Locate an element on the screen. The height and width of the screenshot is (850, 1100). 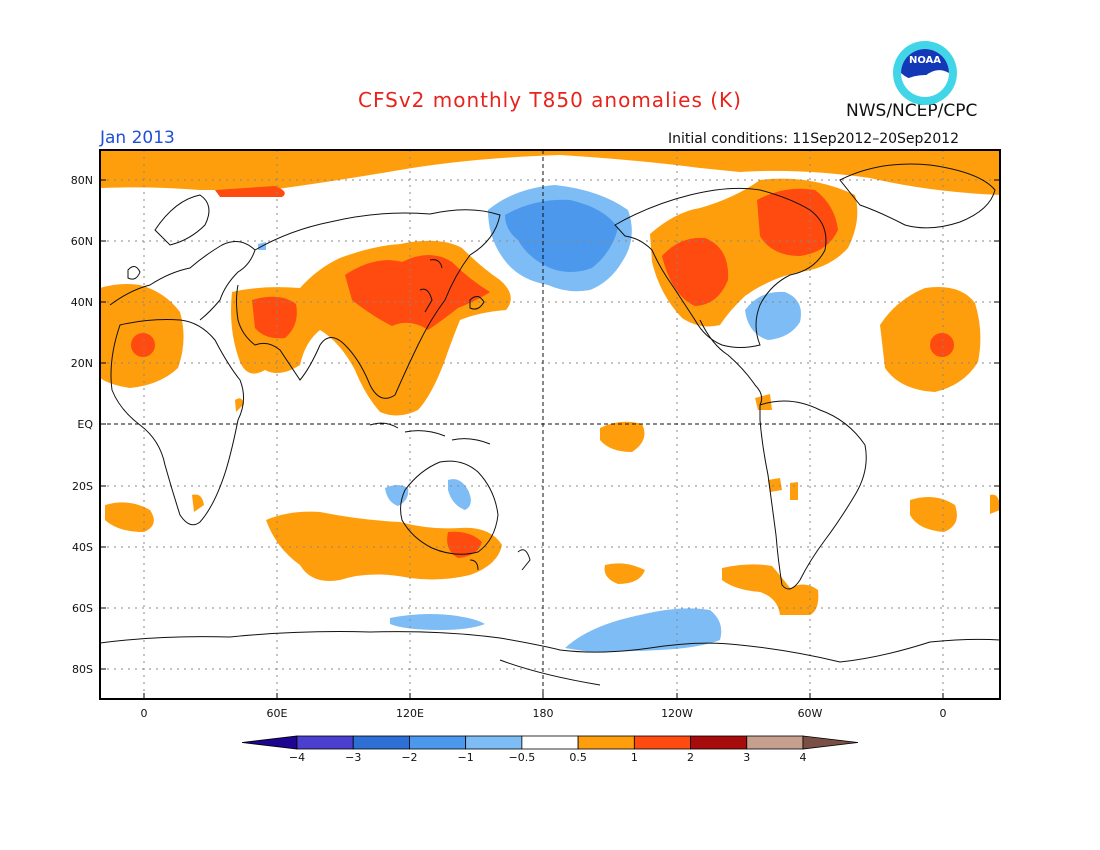
colorbar: −4 −3 −2 −1 −0.5 0.5 1 2 3 4 is located at coordinates (550, 749).